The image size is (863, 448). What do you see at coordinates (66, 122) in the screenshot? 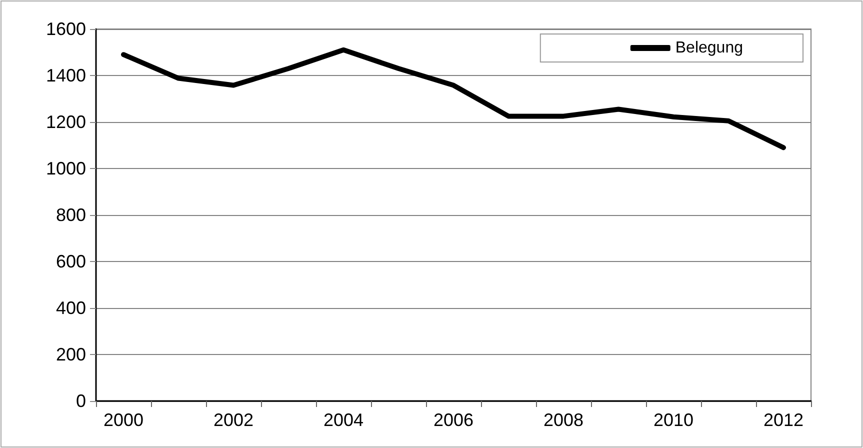
I see `y-tick-label: 1200` at bounding box center [66, 122].